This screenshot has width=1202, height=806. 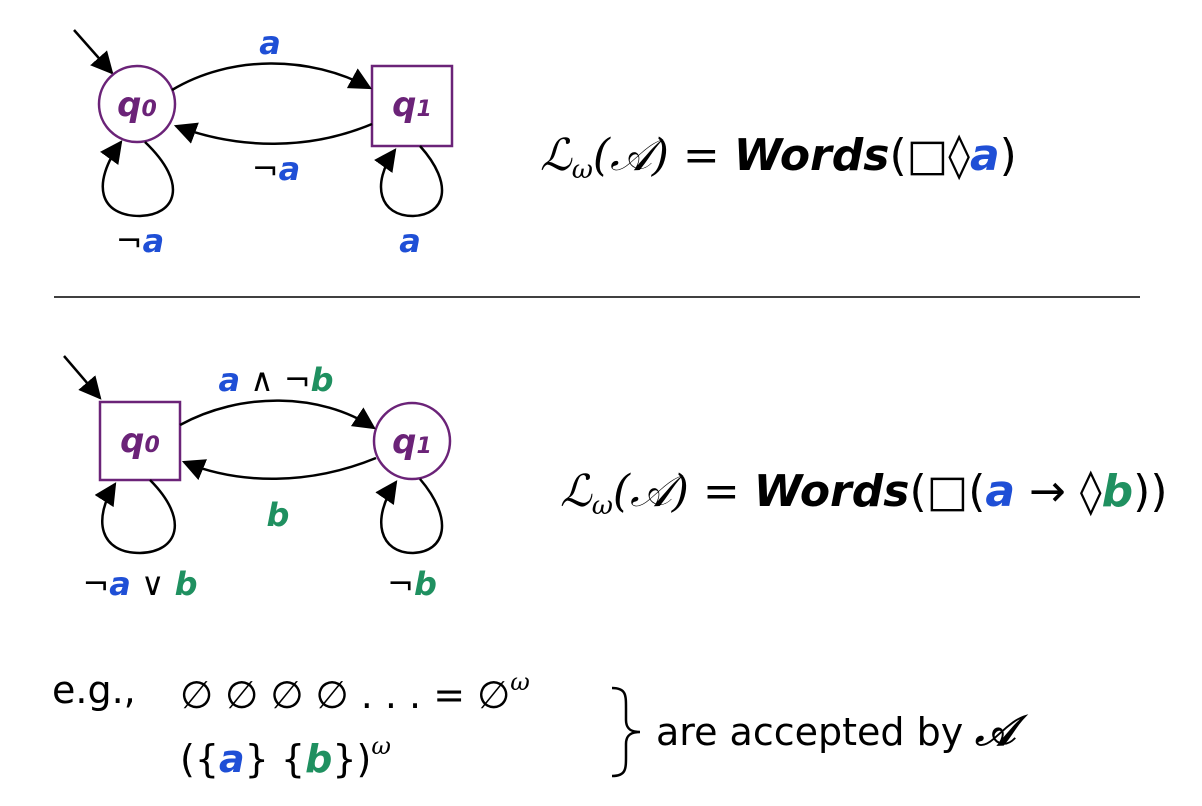 I want to click on formula-open: (□(, so click(x=947, y=491).